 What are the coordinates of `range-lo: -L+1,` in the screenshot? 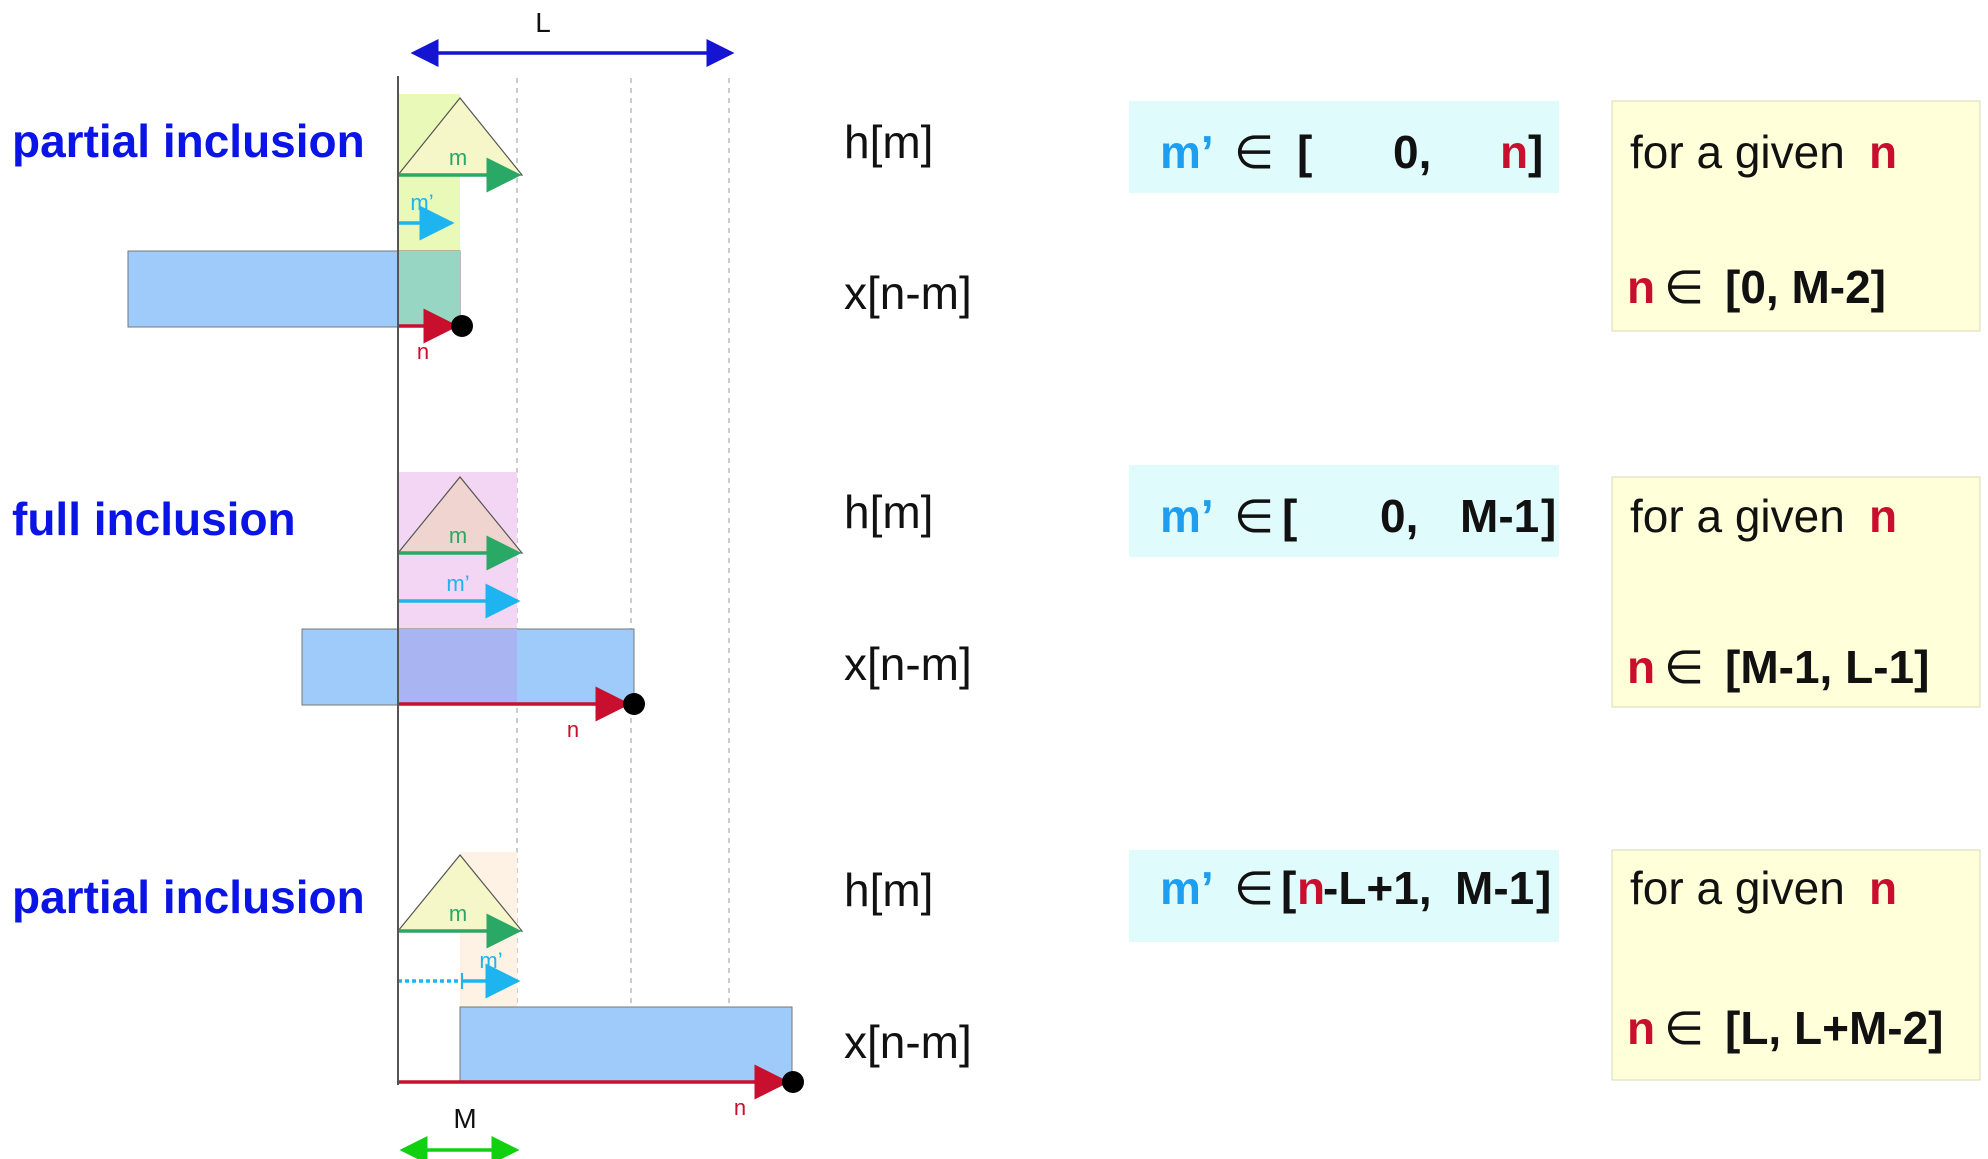 It's located at (1377, 888).